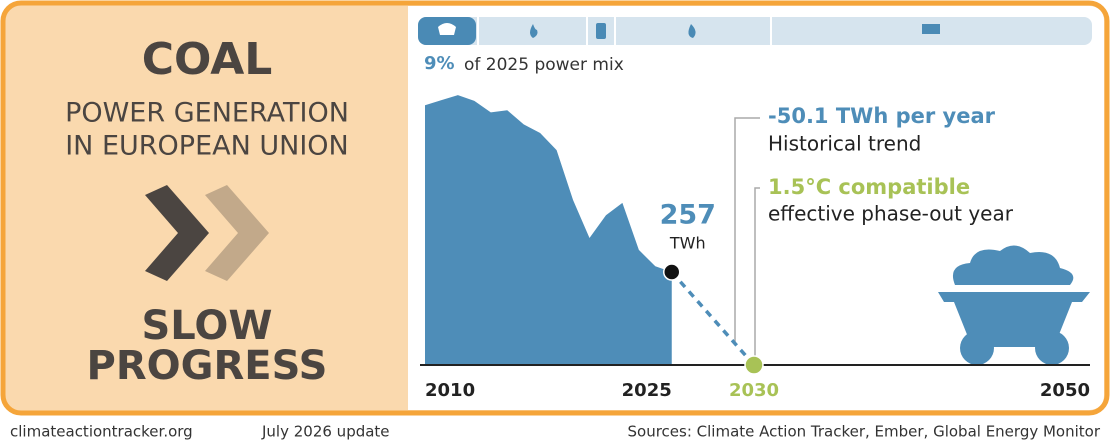 The image size is (1110, 448). Describe the element at coordinates (207, 59) in the screenshot. I see `panel-title: COAL` at that location.